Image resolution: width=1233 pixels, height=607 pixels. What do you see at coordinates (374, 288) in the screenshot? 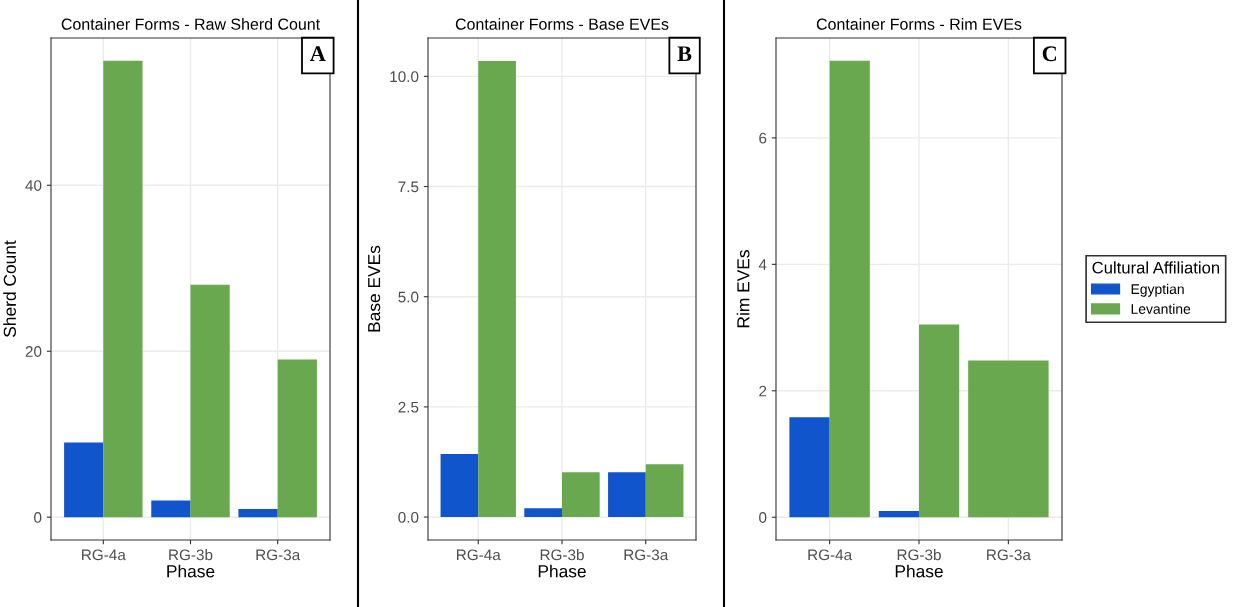
I see `y-axis-title: Base EVEs` at bounding box center [374, 288].